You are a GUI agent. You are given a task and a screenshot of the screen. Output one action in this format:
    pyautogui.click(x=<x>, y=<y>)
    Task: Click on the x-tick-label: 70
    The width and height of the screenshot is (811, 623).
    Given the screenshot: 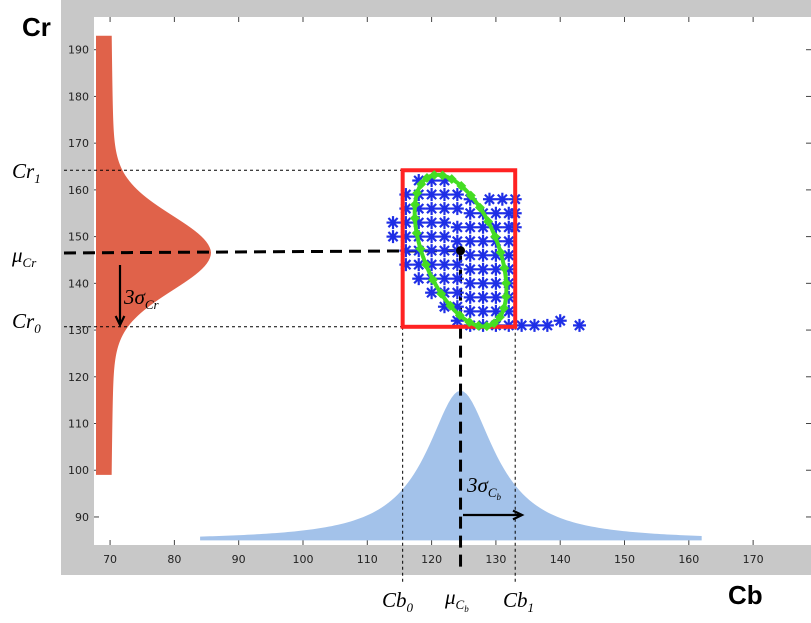 What is the action you would take?
    pyautogui.click(x=110, y=559)
    